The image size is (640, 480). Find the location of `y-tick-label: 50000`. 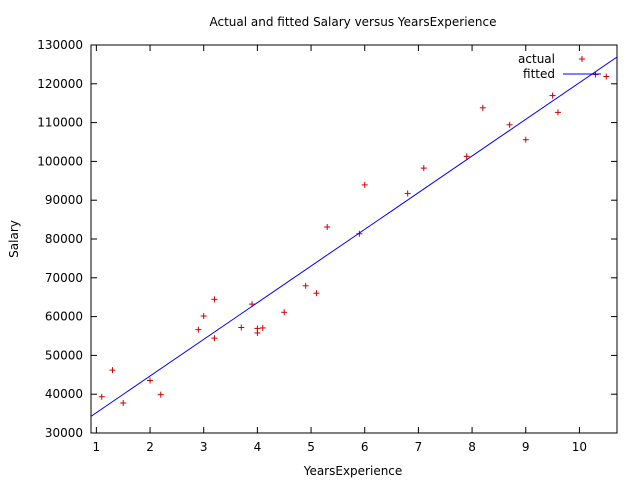

y-tick-label: 50000 is located at coordinates (64, 355).